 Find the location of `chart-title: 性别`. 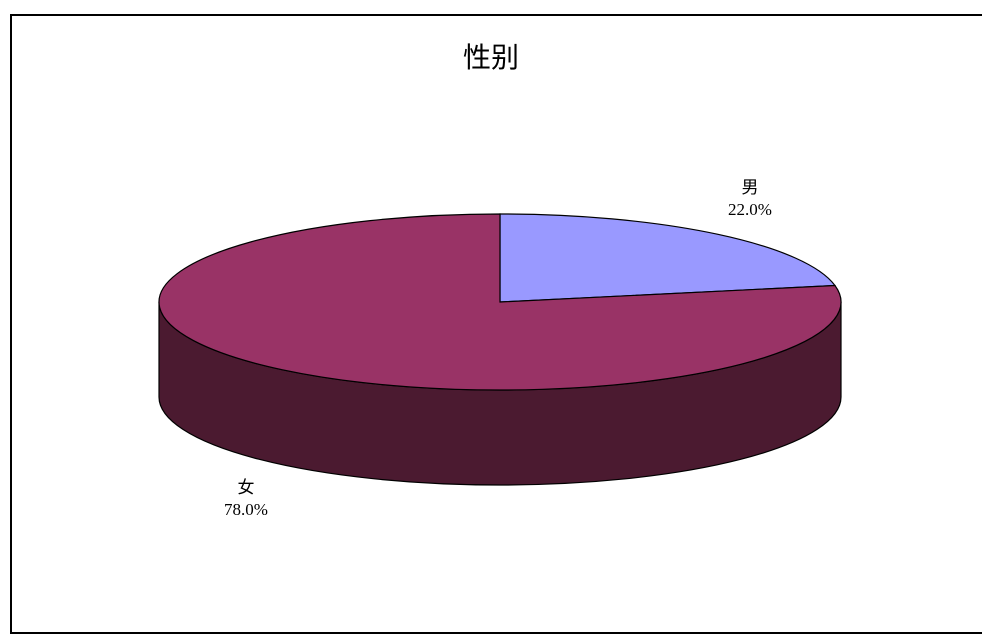

chart-title: 性别 is located at coordinates (490, 57).